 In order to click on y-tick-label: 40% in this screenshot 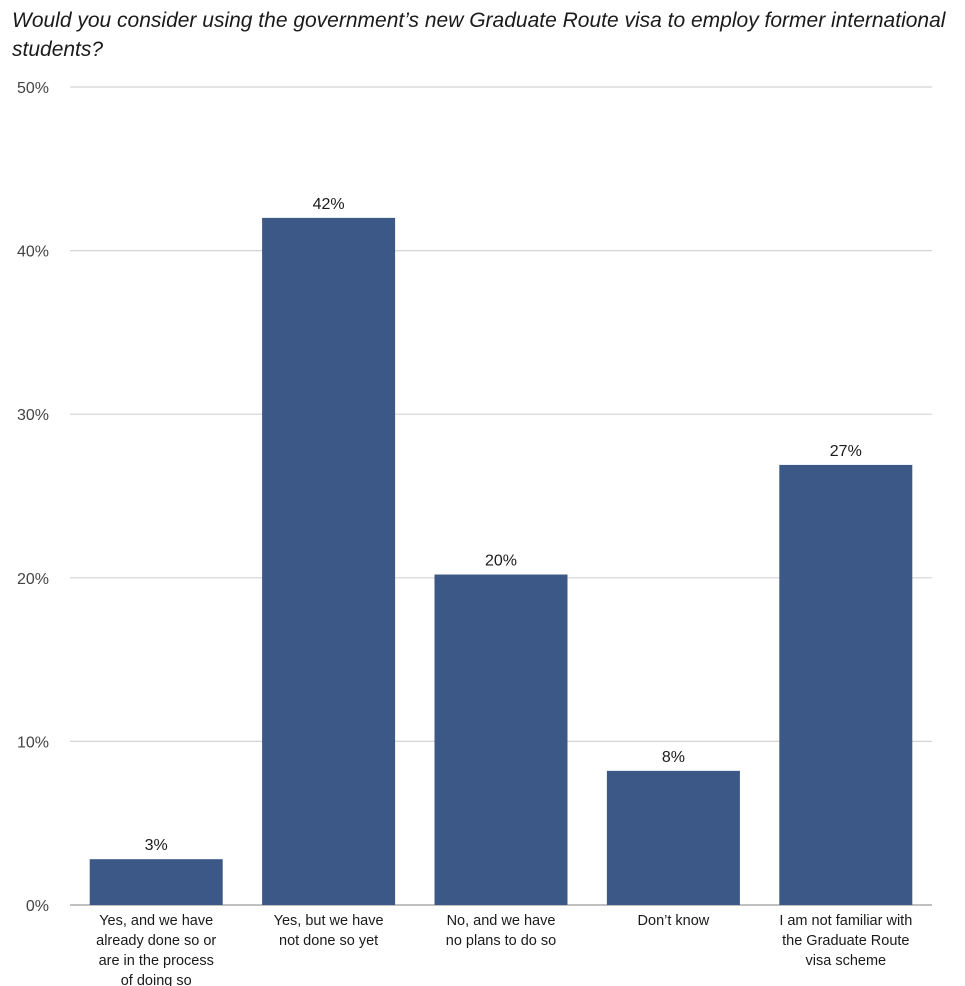, I will do `click(33, 252)`.